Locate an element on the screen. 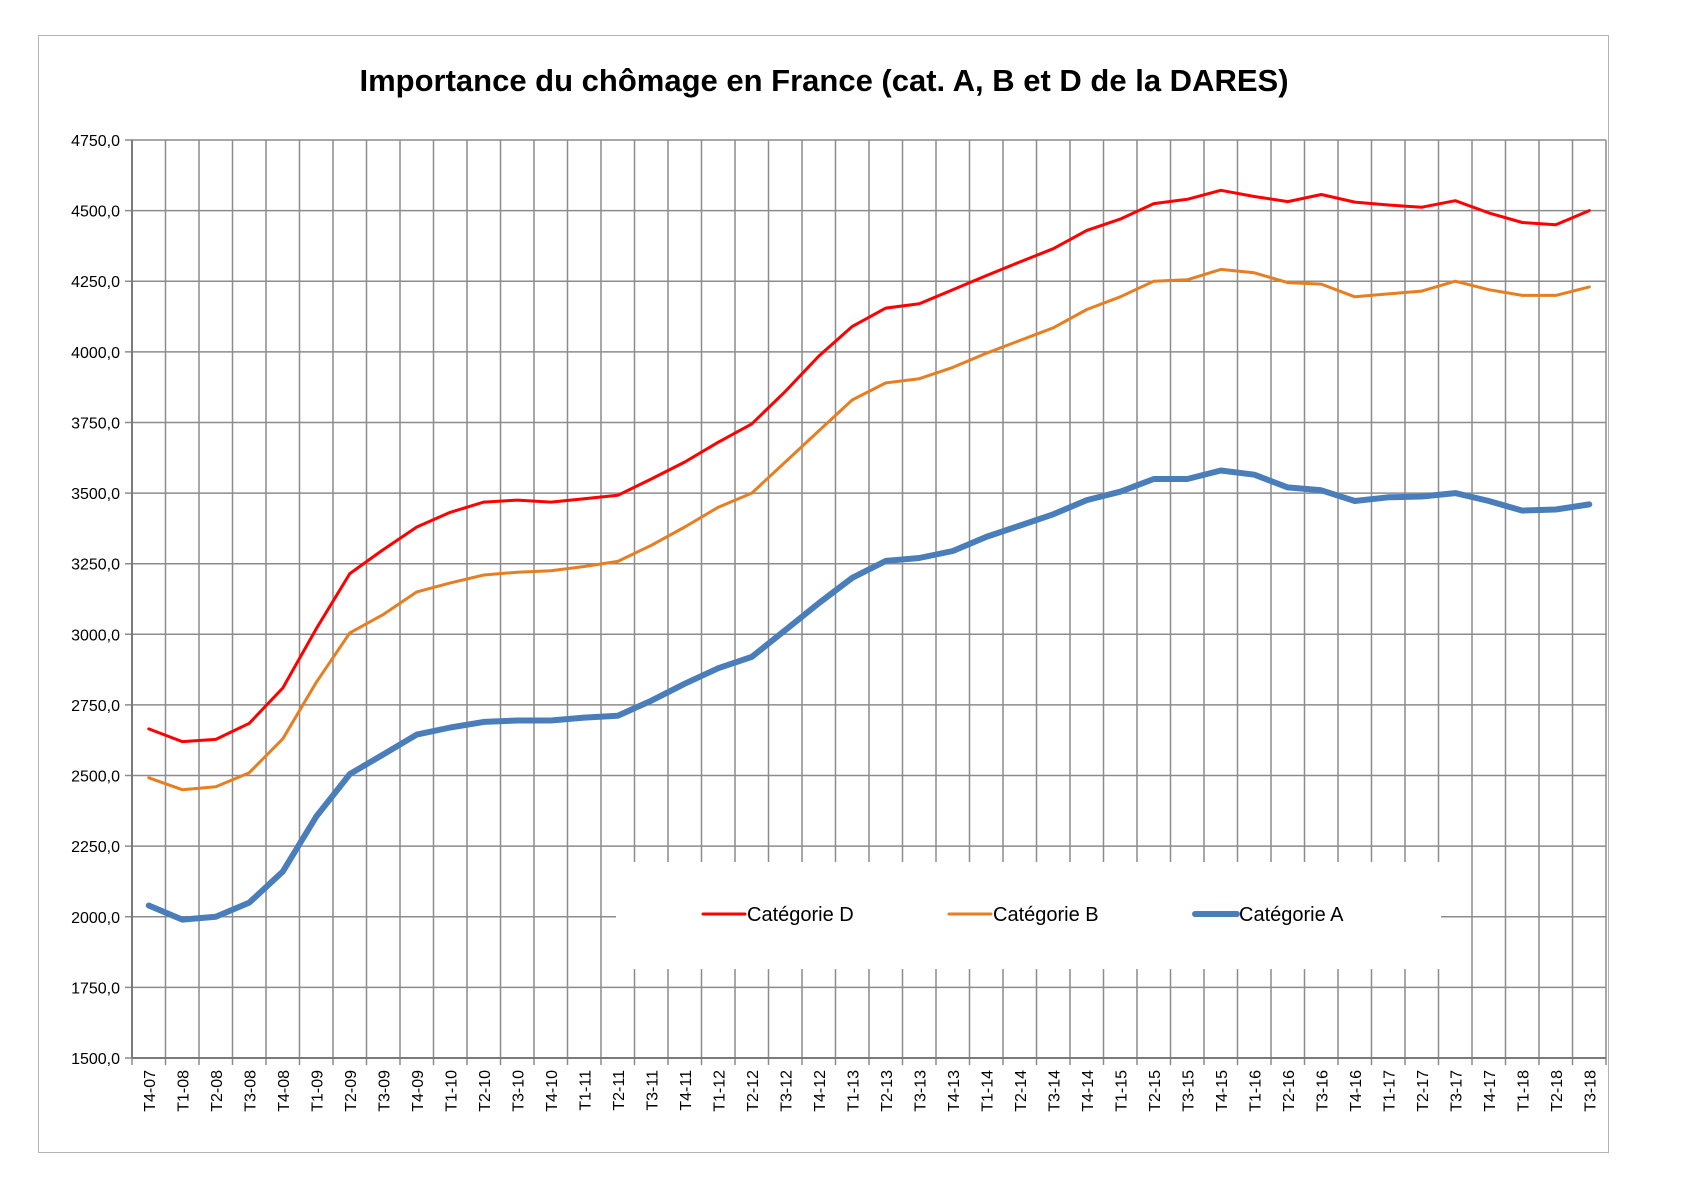 Image resolution: width=1684 pixels, height=1190 pixels. x-tick-label: T1-16 is located at coordinates (1255, 1091).